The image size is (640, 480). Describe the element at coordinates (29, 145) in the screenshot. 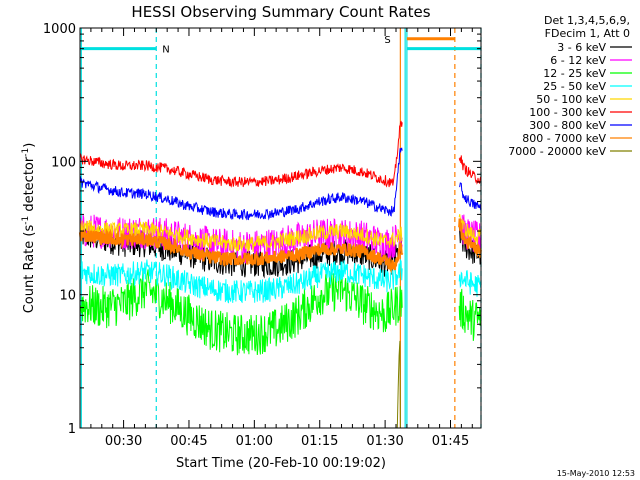

I see `y-axis-label-end: )` at that location.